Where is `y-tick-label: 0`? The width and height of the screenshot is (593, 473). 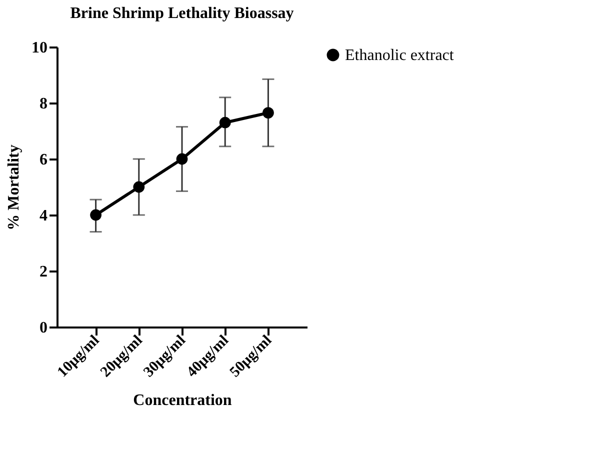 y-tick-label: 0 is located at coordinates (44, 328).